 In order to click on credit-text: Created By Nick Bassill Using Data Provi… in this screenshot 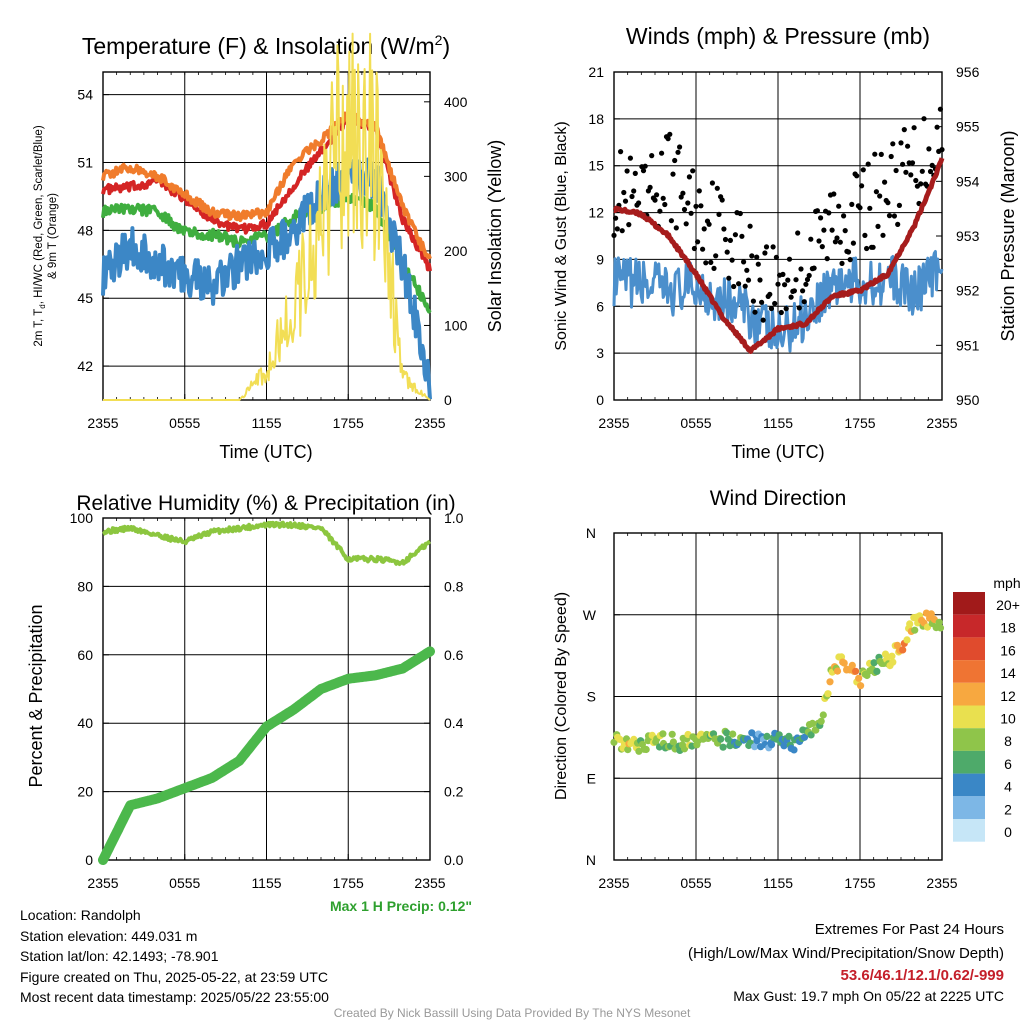, I will do `click(512, 1013)`.